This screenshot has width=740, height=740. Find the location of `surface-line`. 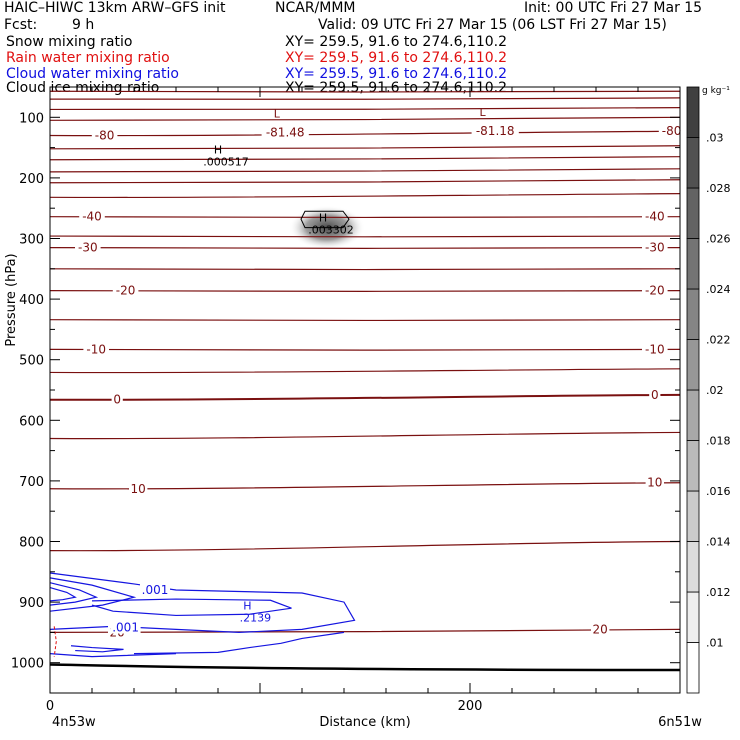

surface-line is located at coordinates (365, 667).